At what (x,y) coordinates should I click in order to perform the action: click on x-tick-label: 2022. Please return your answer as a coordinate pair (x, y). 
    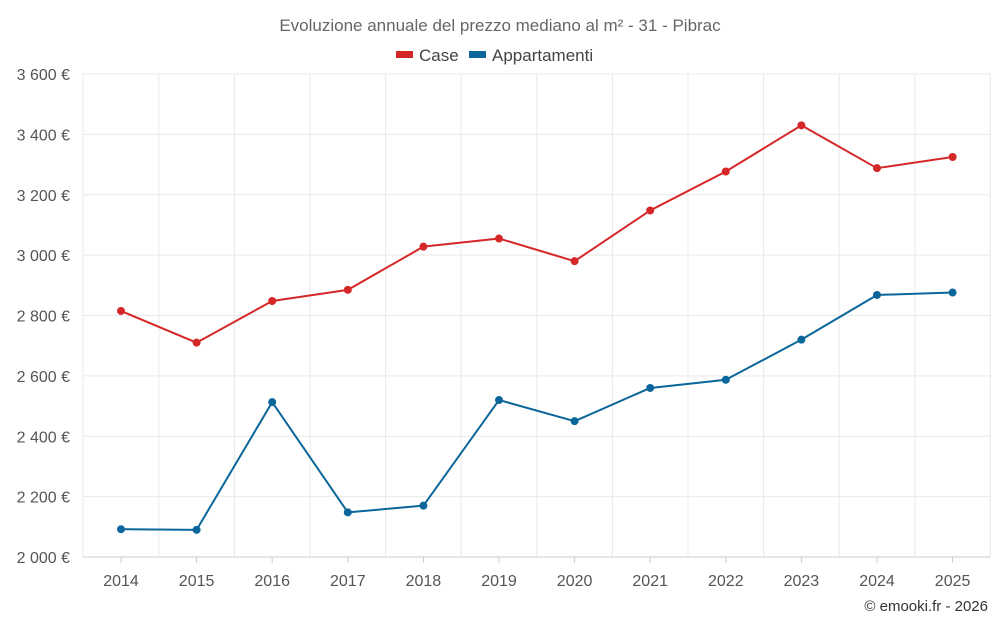
    Looking at the image, I should click on (726, 581).